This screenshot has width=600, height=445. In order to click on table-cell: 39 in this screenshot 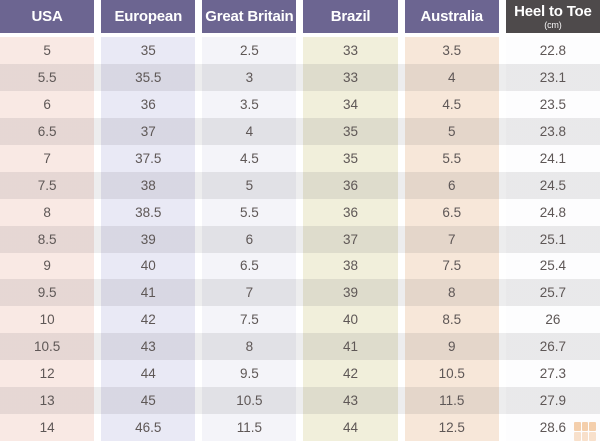, I will do `click(148, 239)`.